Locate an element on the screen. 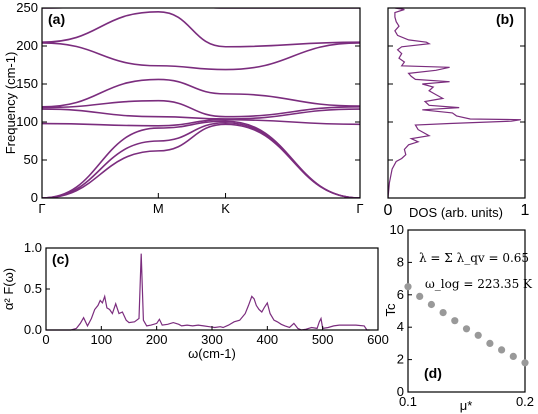 The height and width of the screenshot is (414, 538). panel-d-axes-frame is located at coordinates (466, 311).